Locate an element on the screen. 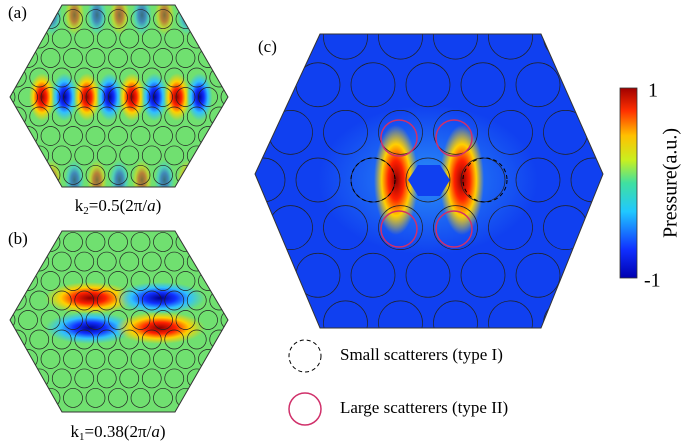 The width and height of the screenshot is (685, 446). panel-label: (c) is located at coordinates (267, 46).